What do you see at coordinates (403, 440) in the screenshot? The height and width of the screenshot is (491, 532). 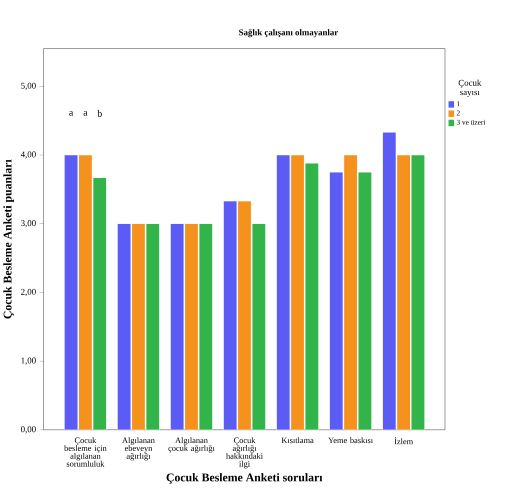 I see `x-tick-label: İzlem` at bounding box center [403, 440].